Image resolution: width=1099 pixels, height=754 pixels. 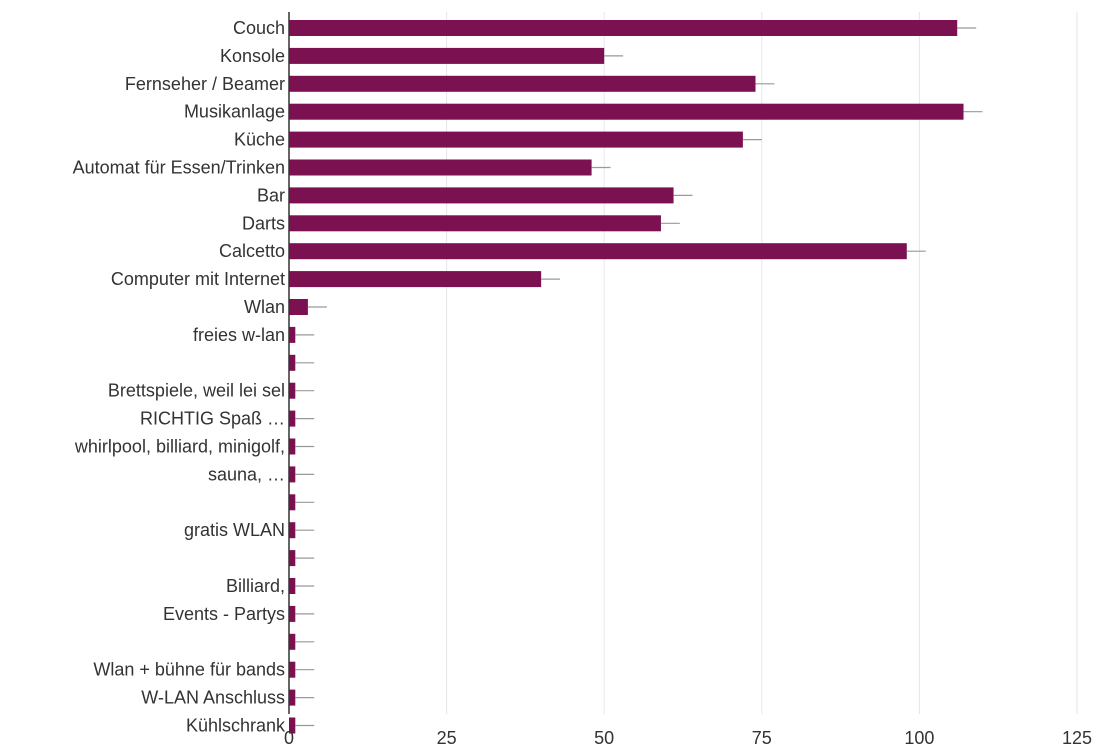 I want to click on x-tick-label: 125, so click(x=1077, y=738).